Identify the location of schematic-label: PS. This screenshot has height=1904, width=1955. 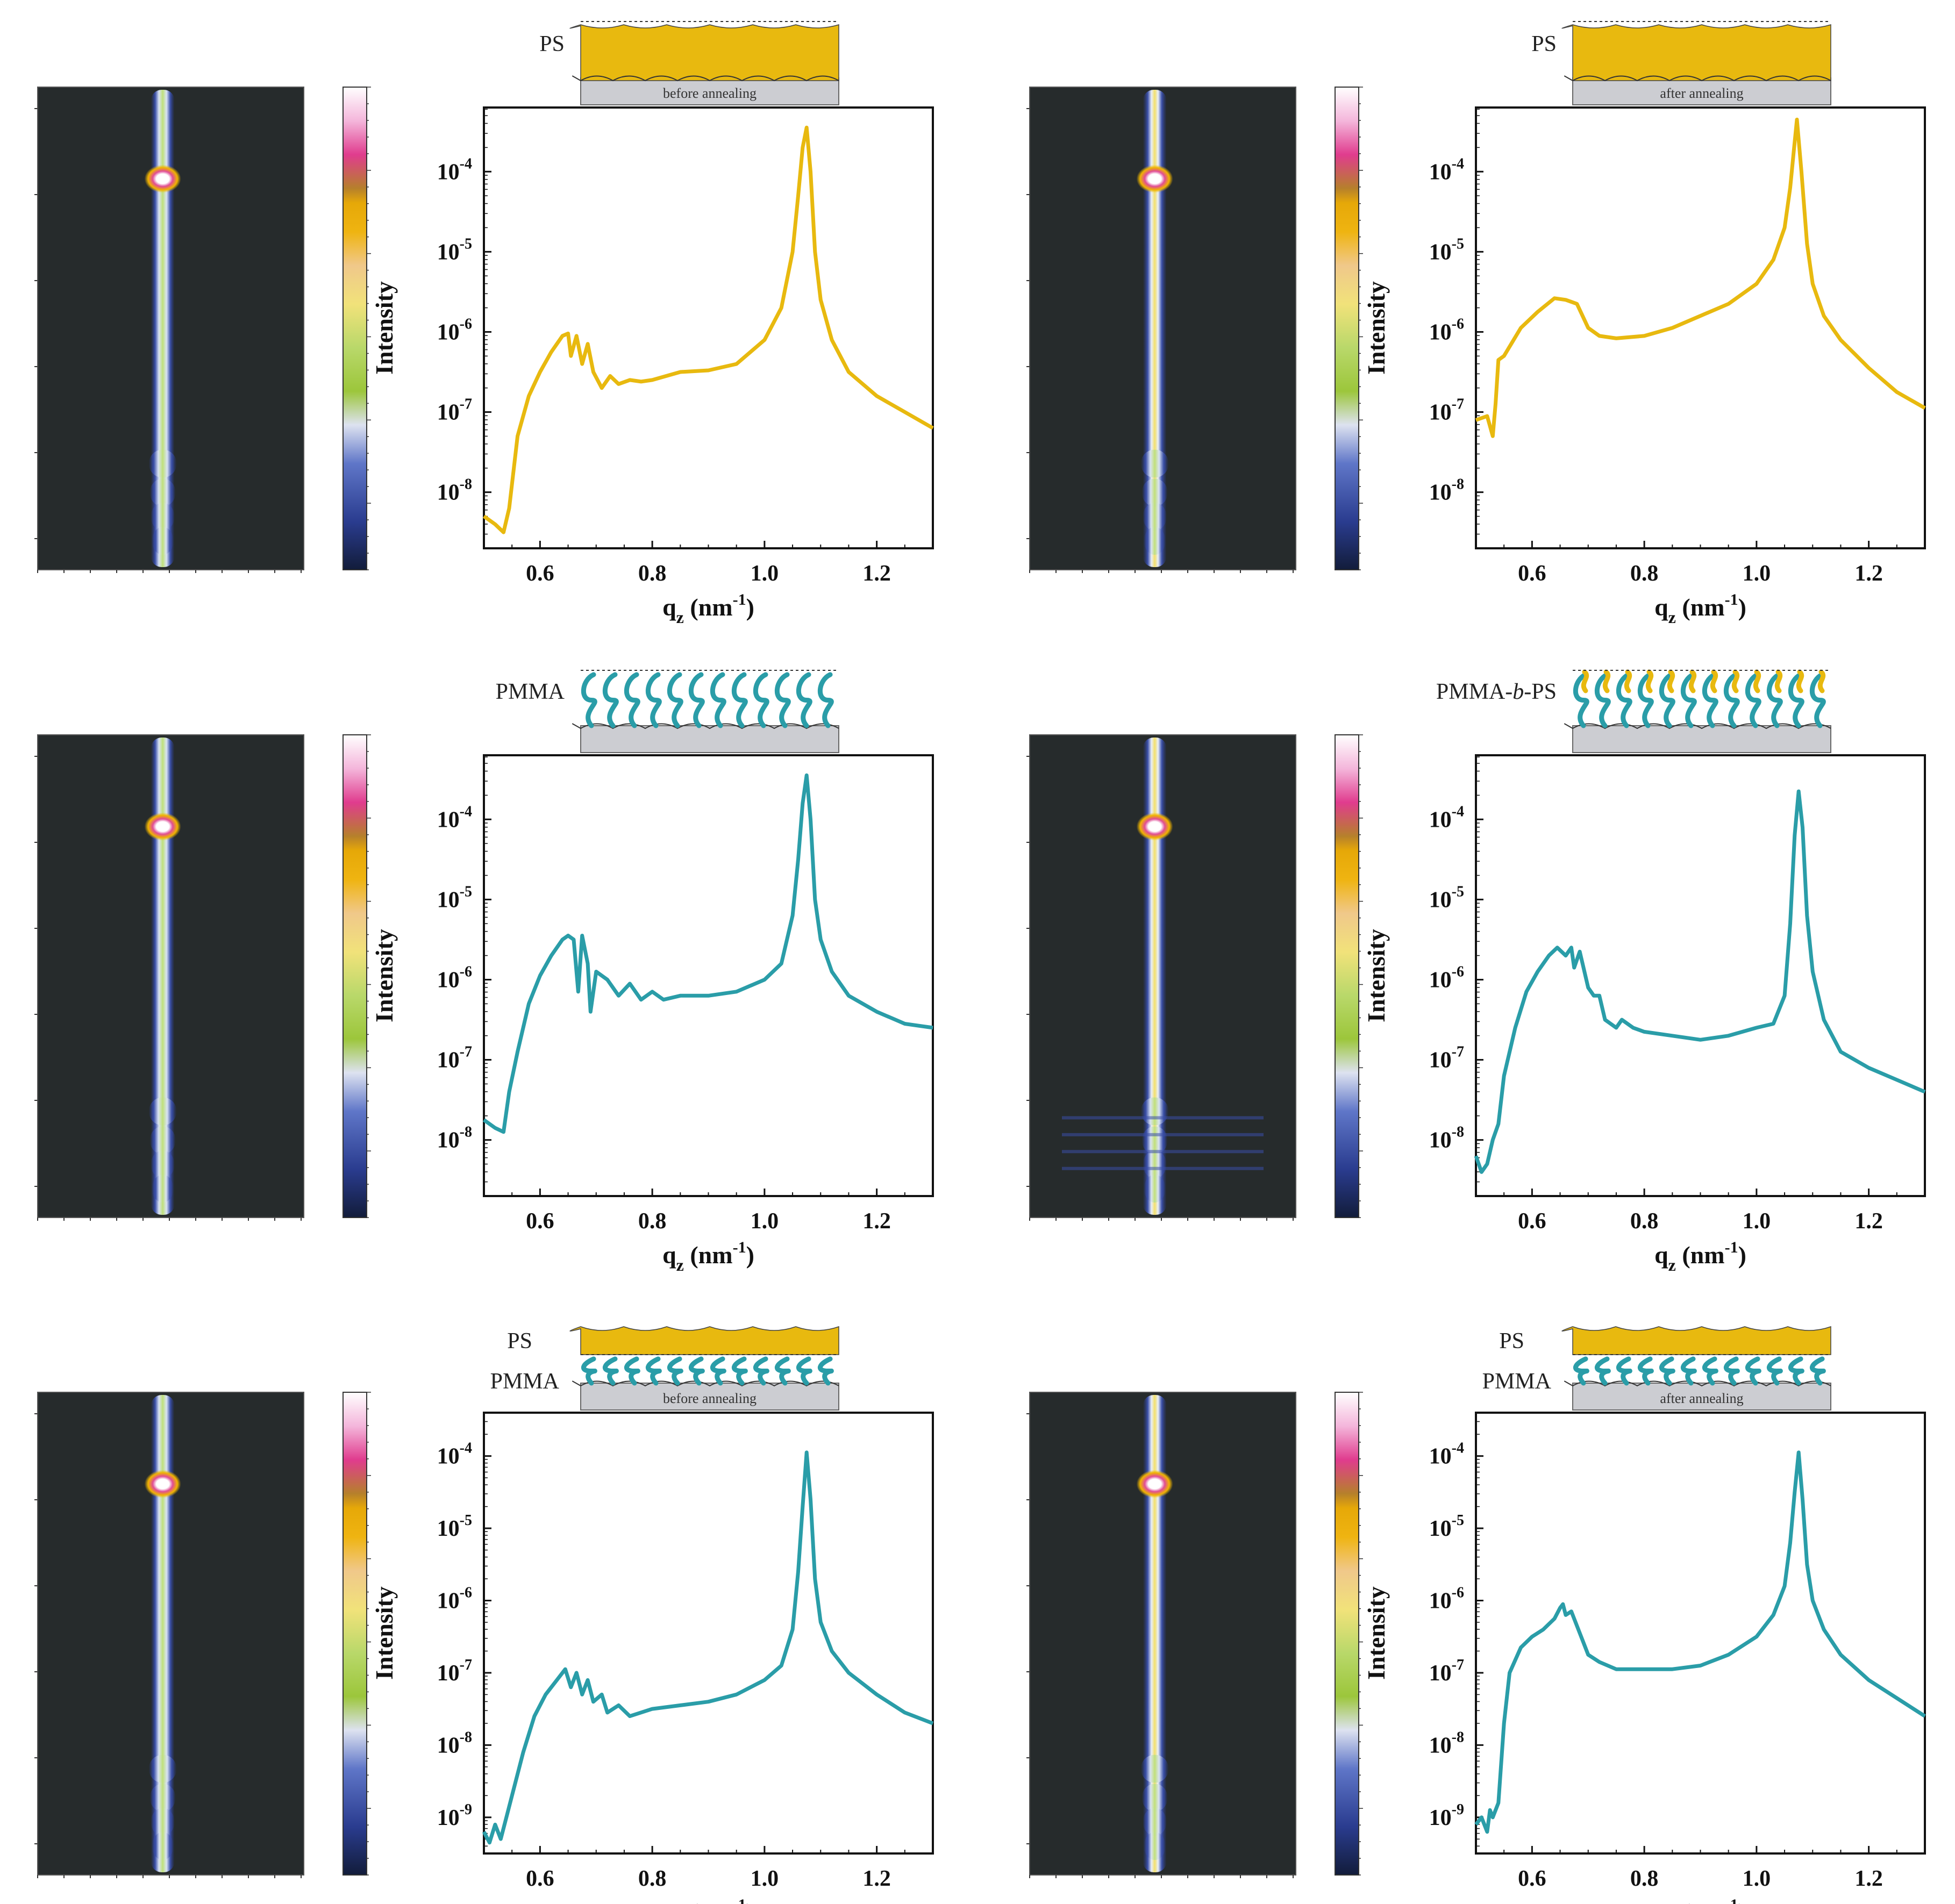
(1544, 44).